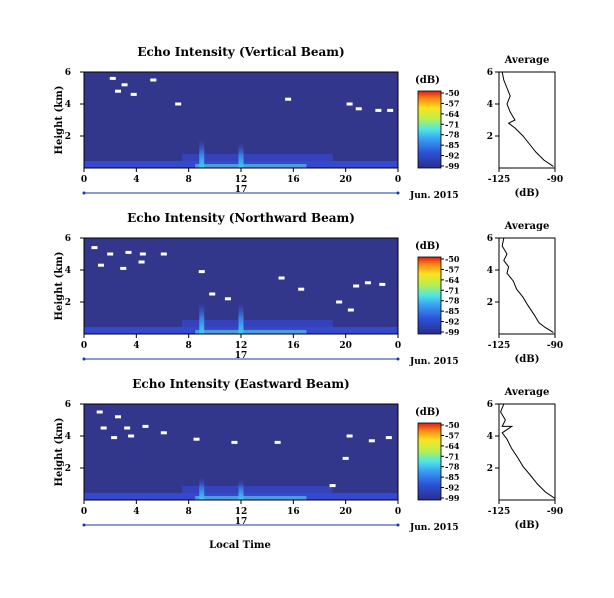  Describe the element at coordinates (240, 545) in the screenshot. I see `x-axis-label: Local Time` at that location.